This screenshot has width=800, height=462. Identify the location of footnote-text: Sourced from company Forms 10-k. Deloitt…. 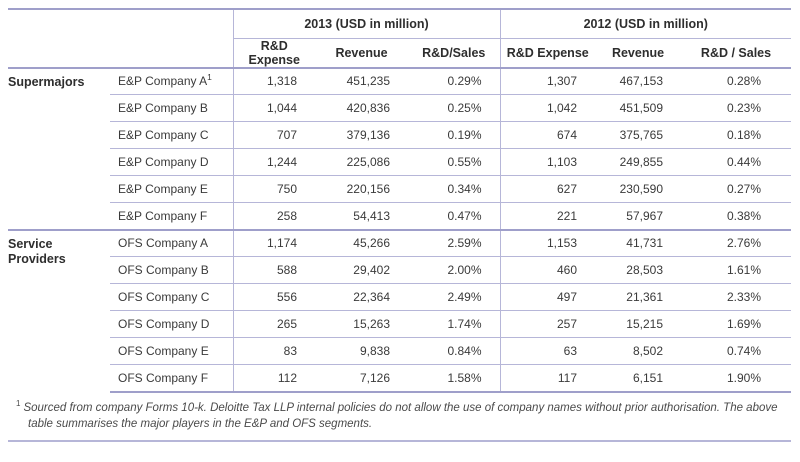
(400, 416).